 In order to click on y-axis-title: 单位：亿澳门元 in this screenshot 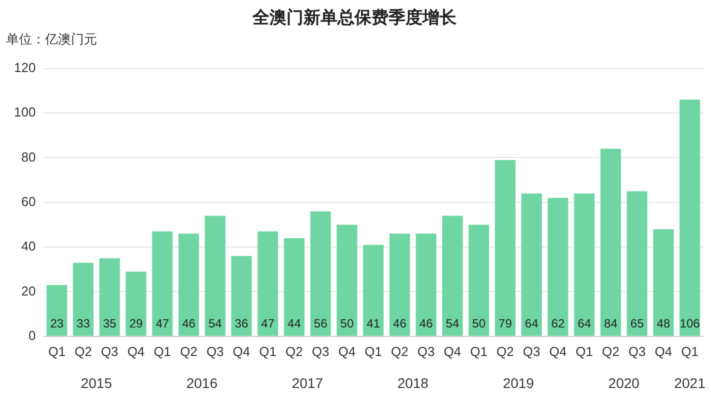, I will do `click(51, 39)`.